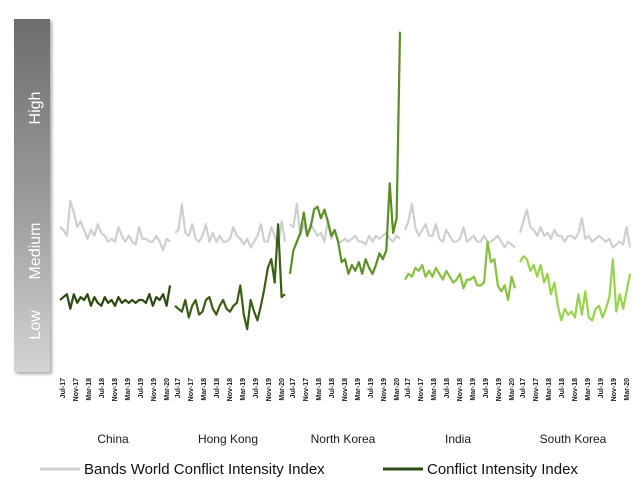 The width and height of the screenshot is (639, 483). I want to click on bands-line-china, so click(115, 225).